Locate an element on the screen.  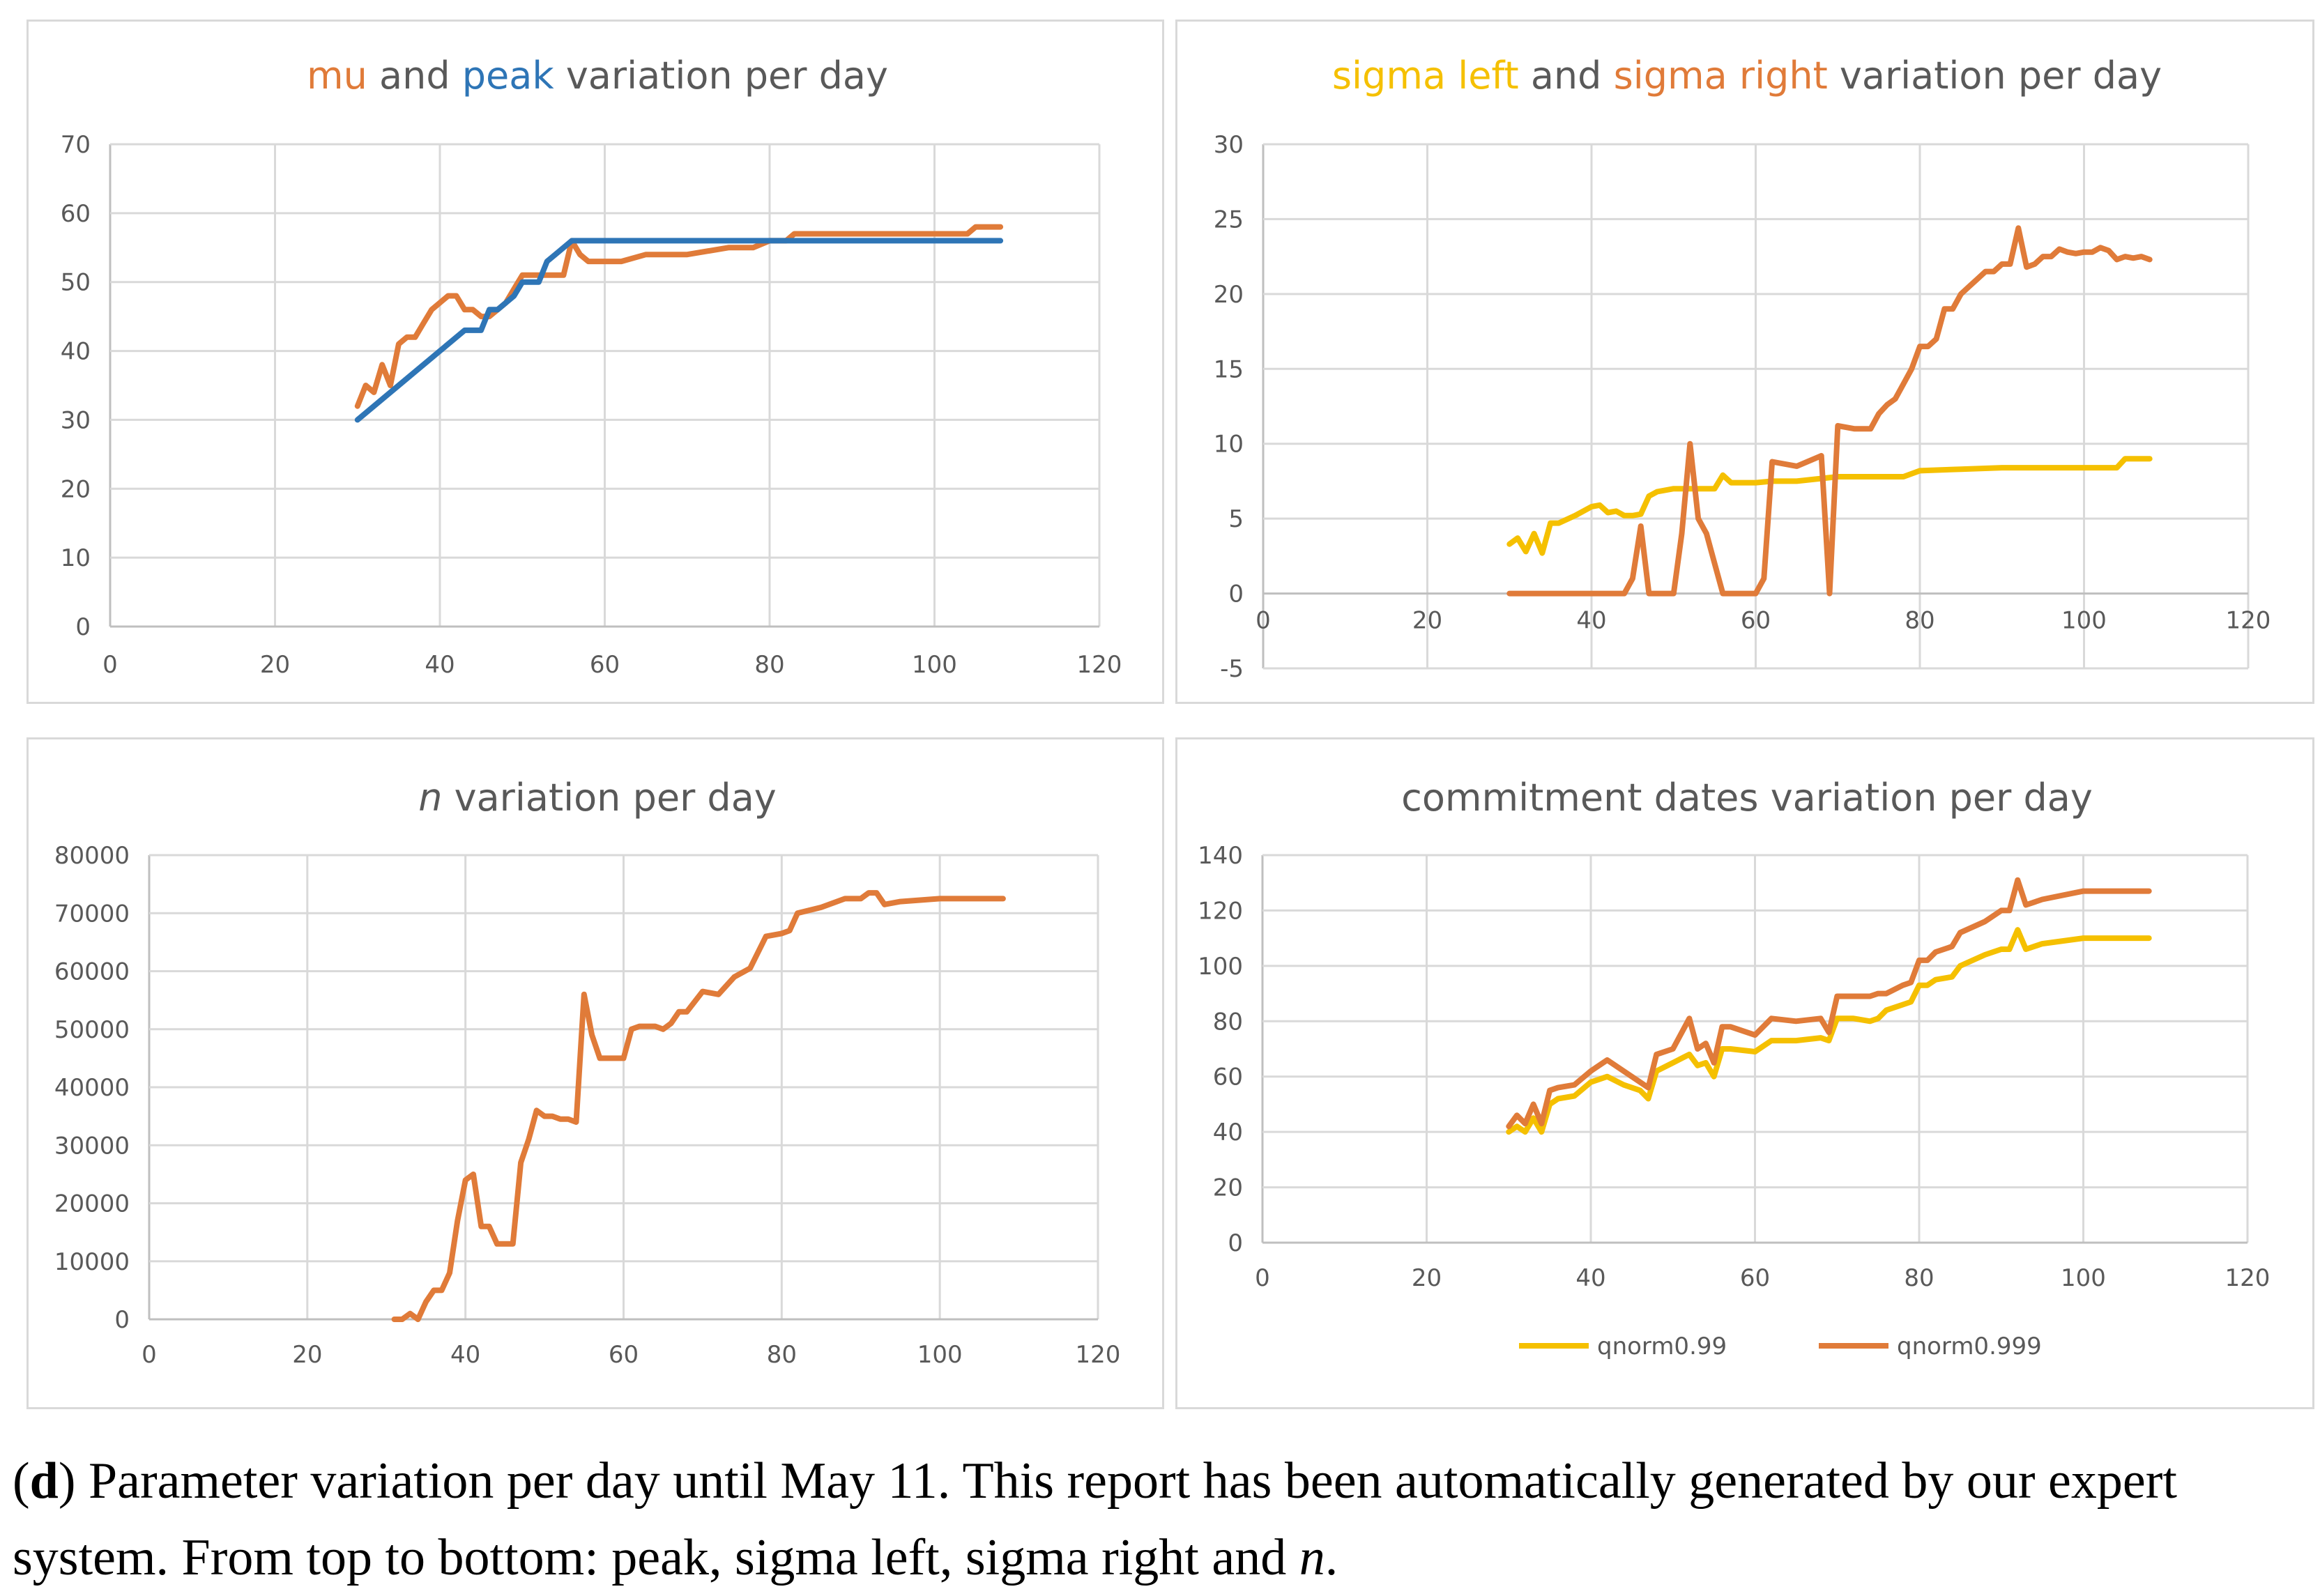
c2-xtick-40: 40 is located at coordinates (1591, 621).